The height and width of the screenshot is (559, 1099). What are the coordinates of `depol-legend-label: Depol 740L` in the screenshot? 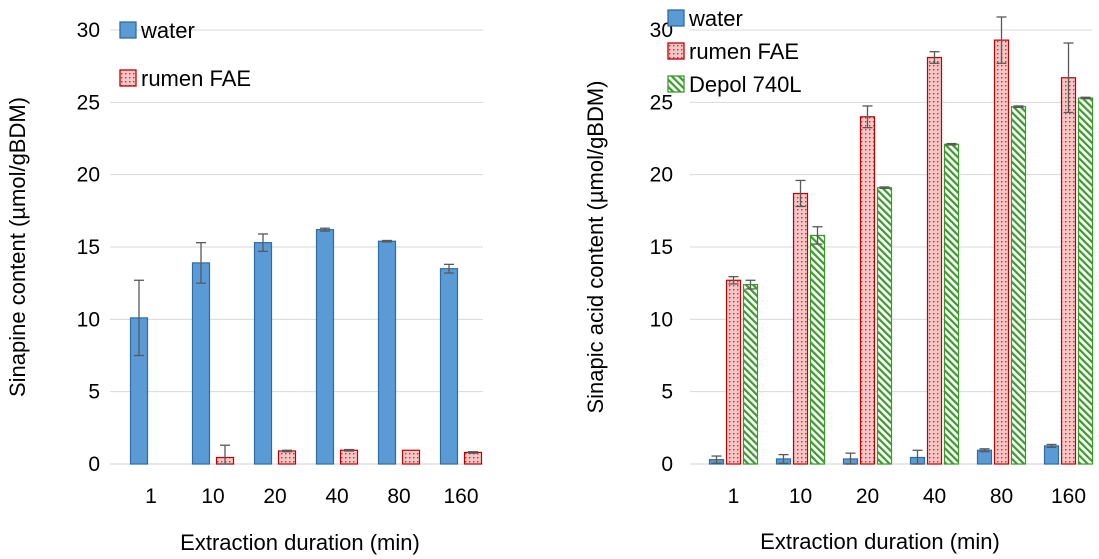 It's located at (745, 84).